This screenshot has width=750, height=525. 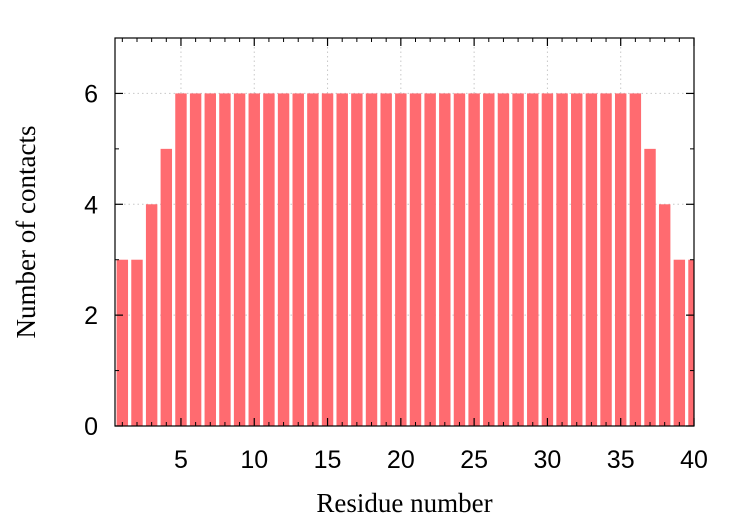 I want to click on x-tick-label: 5, so click(x=181, y=460).